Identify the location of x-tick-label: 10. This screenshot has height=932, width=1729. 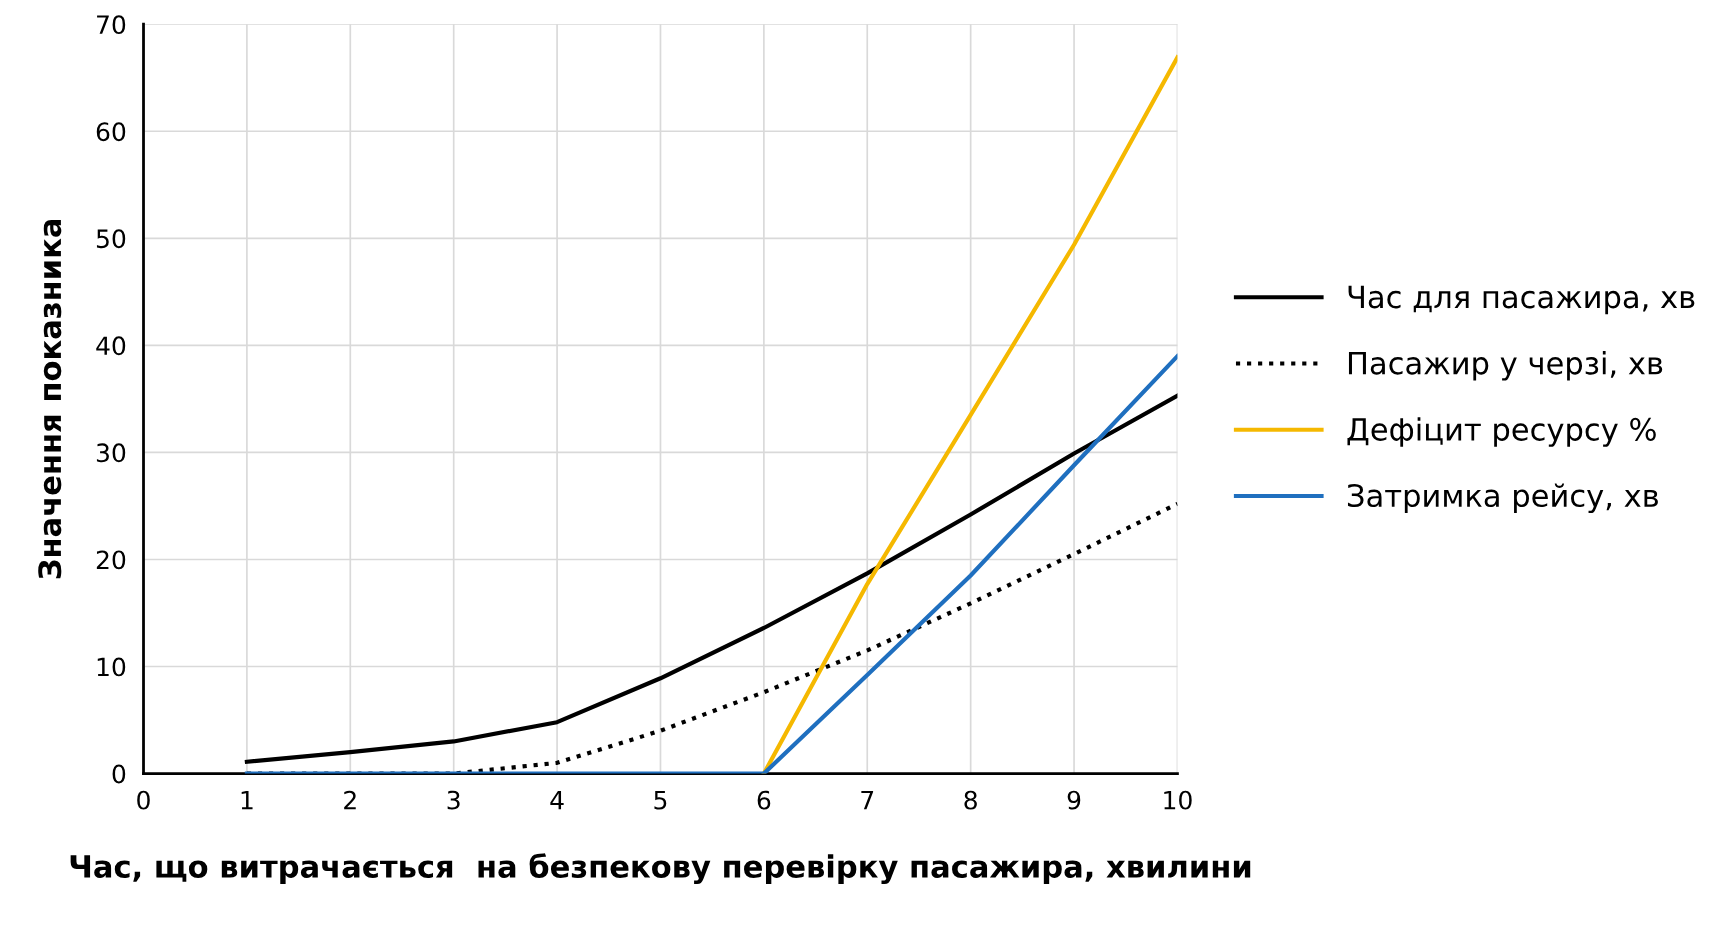
(1178, 800).